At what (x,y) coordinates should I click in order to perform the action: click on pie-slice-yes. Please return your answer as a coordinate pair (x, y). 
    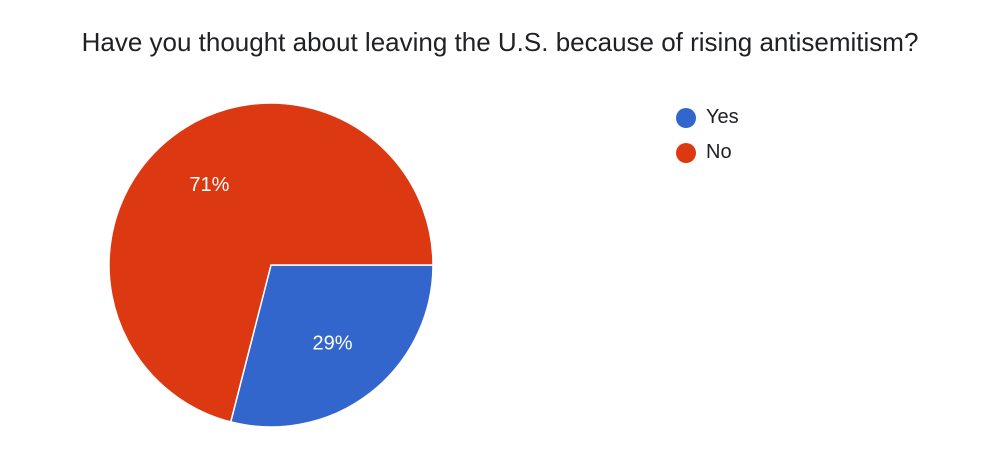
    Looking at the image, I should click on (331, 346).